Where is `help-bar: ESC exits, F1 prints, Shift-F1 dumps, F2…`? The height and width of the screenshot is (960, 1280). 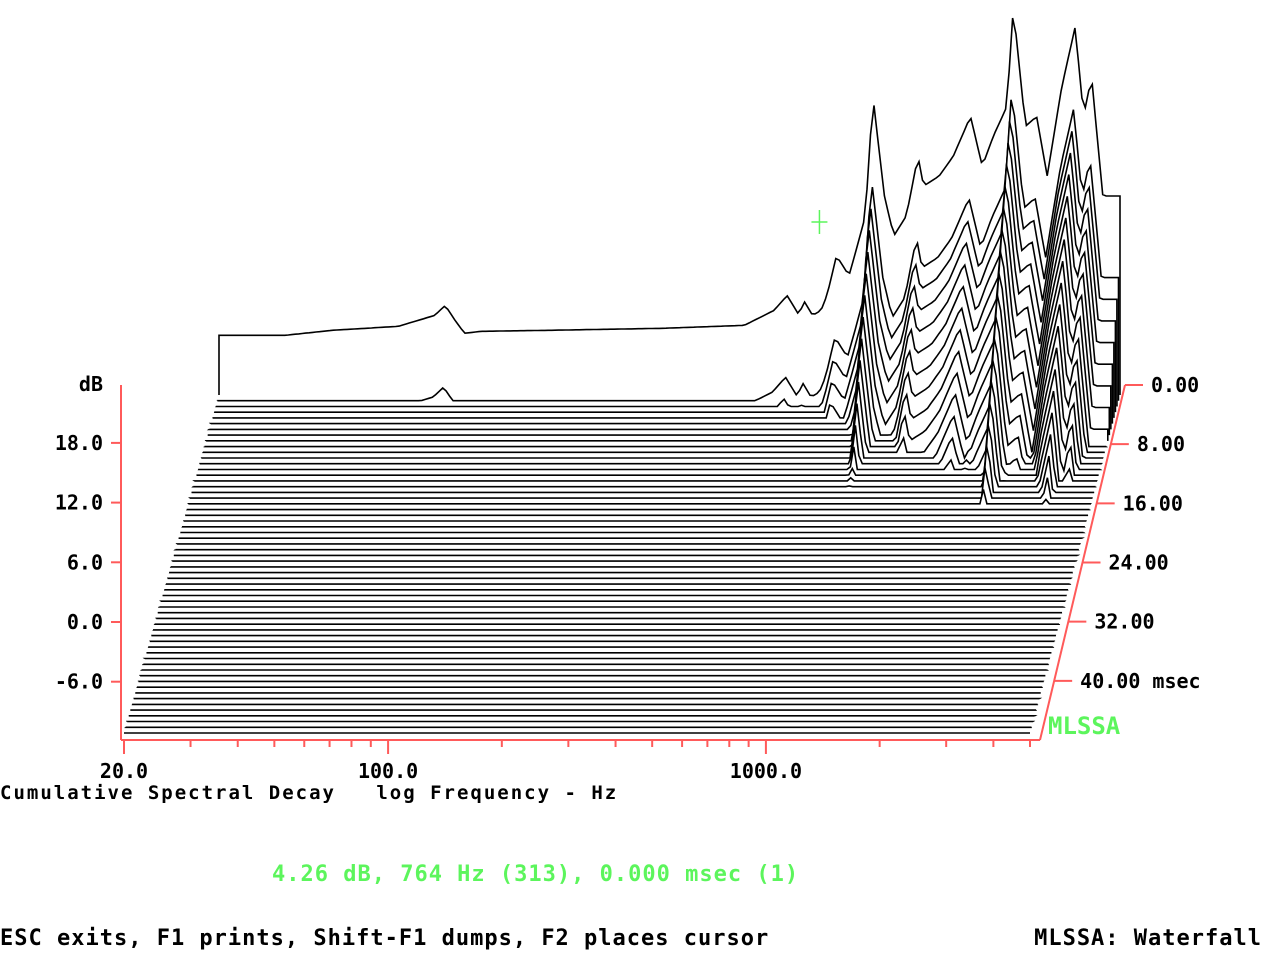 help-bar: ESC exits, F1 prints, Shift-F1 dumps, F2… is located at coordinates (385, 938).